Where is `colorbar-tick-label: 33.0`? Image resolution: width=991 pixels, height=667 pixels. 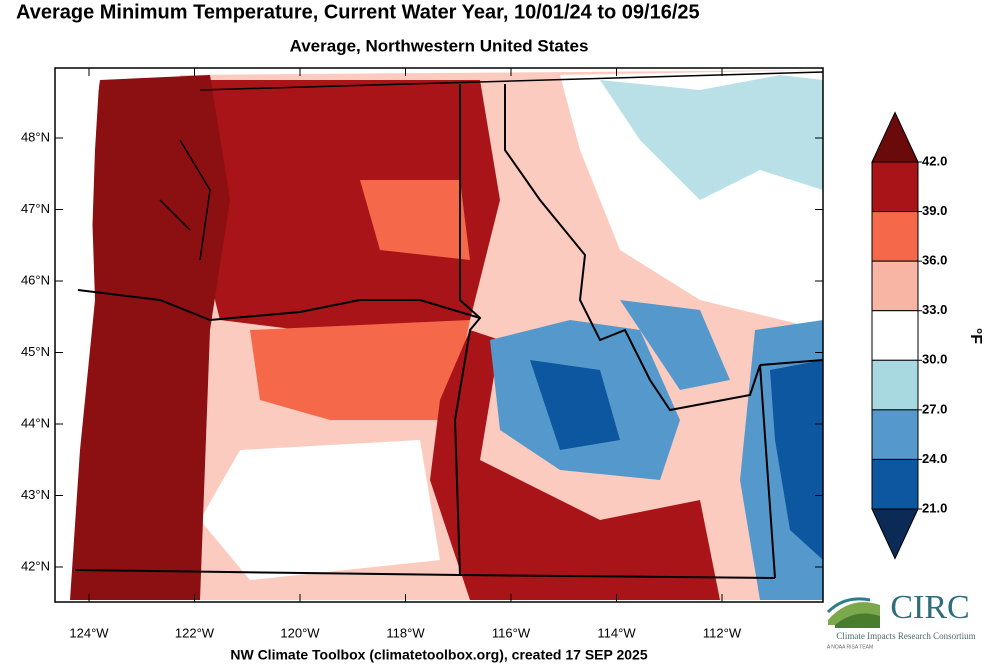 colorbar-tick-label: 33.0 is located at coordinates (934, 309).